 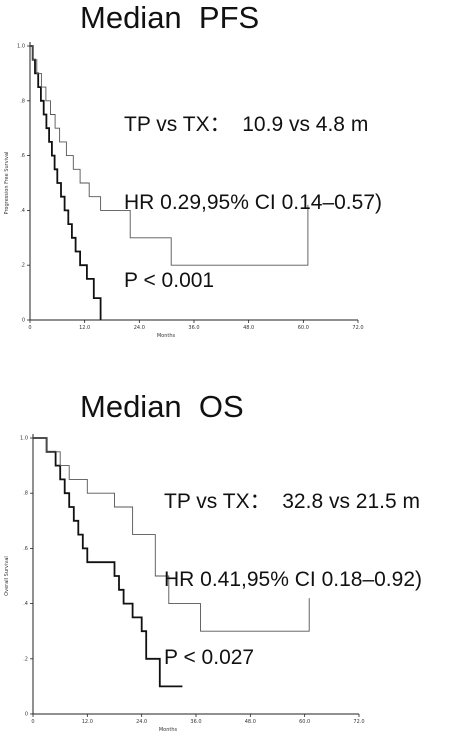 I want to click on os-stat-p: P < 0.027, so click(x=209, y=657).